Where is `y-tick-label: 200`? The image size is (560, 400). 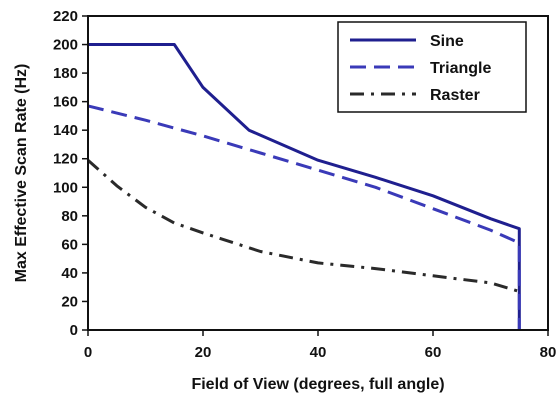
y-tick-label: 200 is located at coordinates (65, 45).